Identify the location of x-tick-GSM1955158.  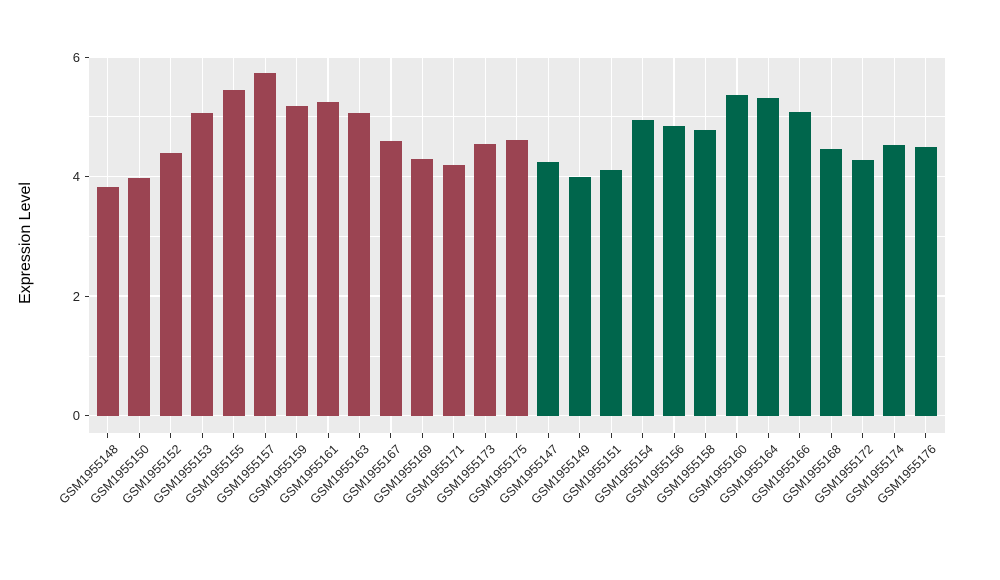
(705, 435).